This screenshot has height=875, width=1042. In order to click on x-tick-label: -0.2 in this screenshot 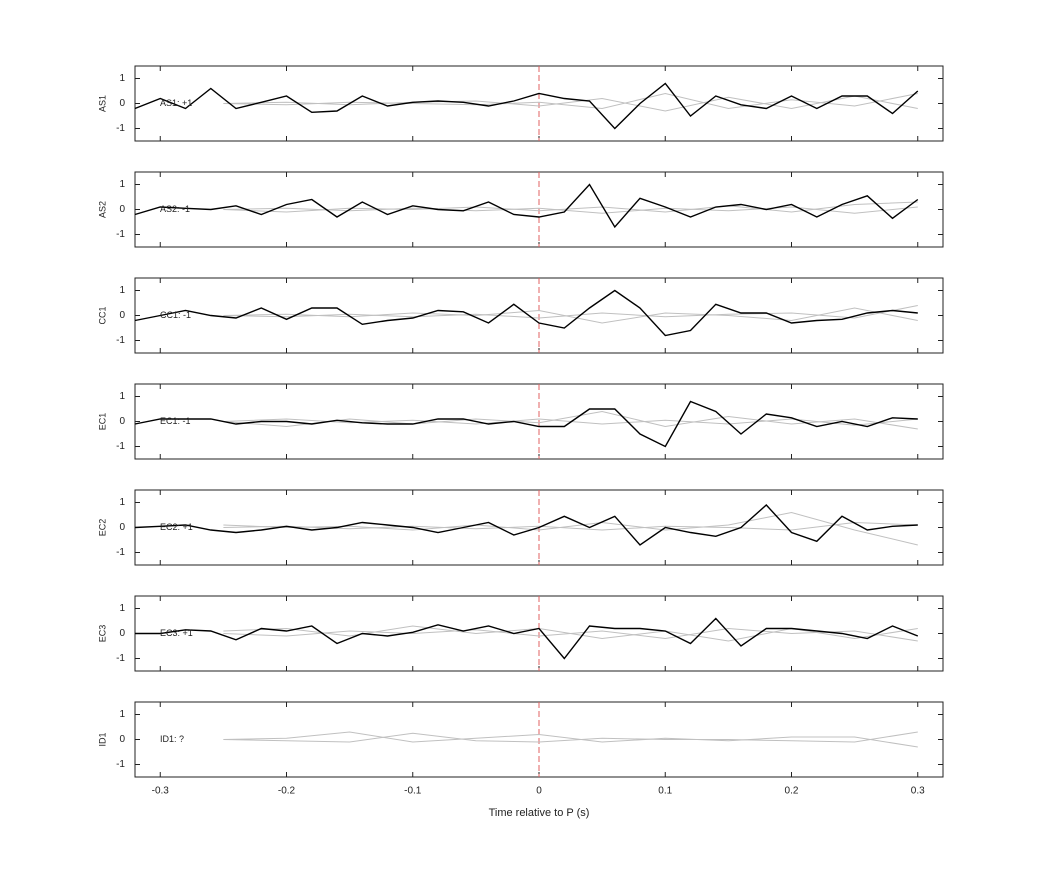, I will do `click(287, 791)`.